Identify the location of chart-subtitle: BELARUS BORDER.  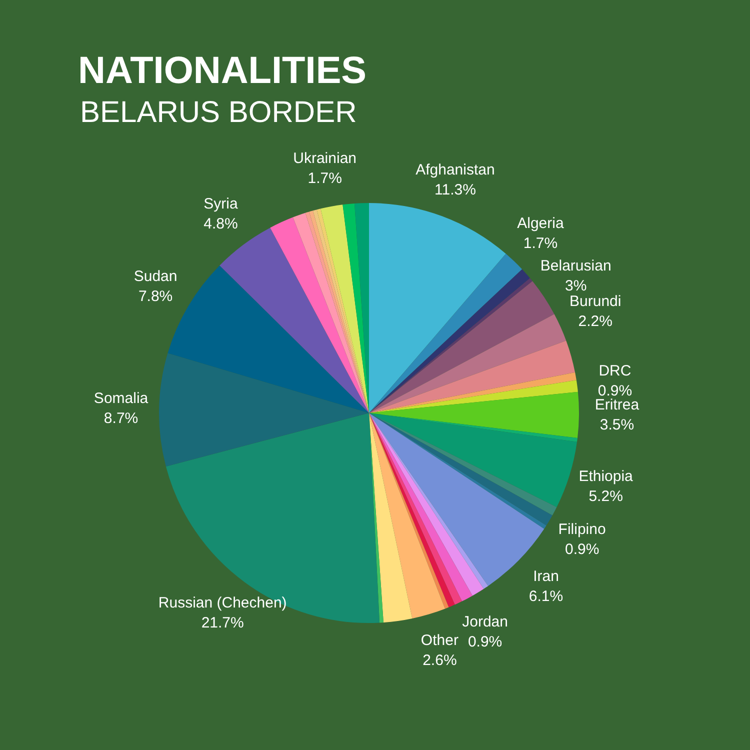
(218, 113).